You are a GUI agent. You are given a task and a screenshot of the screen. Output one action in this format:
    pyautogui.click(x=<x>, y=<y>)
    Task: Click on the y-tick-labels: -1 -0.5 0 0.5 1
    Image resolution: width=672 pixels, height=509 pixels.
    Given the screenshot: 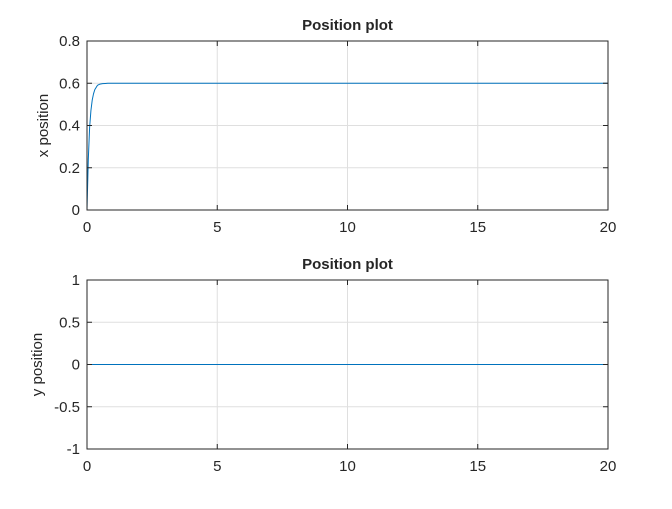 What is the action you would take?
    pyautogui.click(x=67, y=365)
    